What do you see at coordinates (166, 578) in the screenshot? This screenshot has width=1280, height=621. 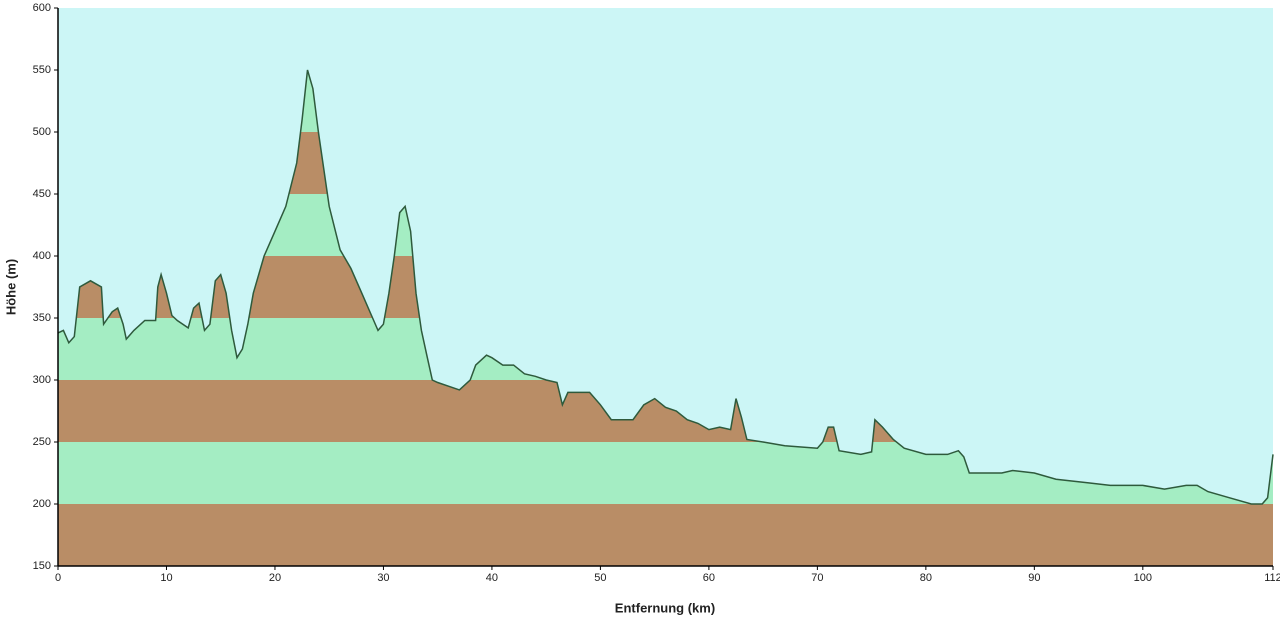 I see `x-tick-label: 10` at bounding box center [166, 578].